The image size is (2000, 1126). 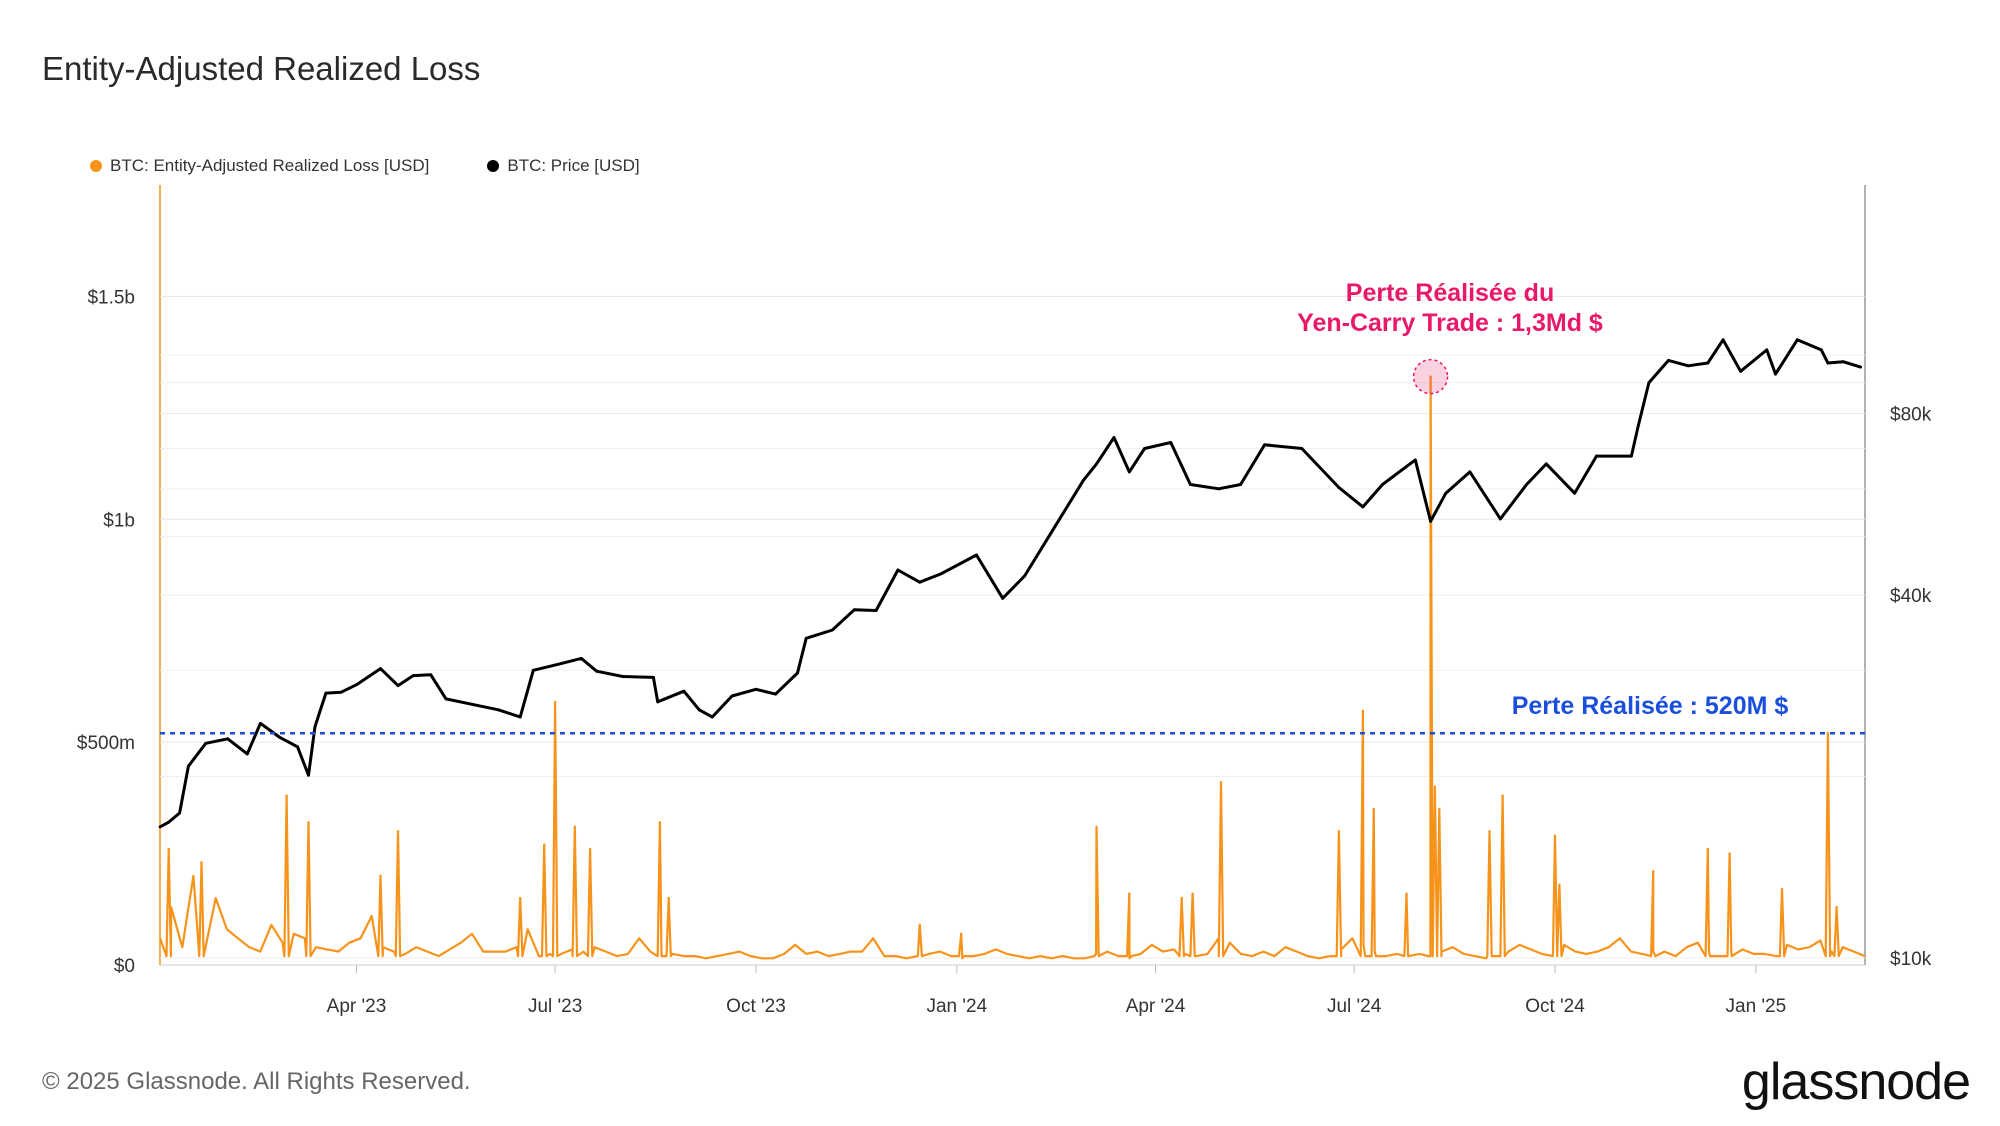 What do you see at coordinates (357, 1006) in the screenshot?
I see `x-tick-label: Apr '23` at bounding box center [357, 1006].